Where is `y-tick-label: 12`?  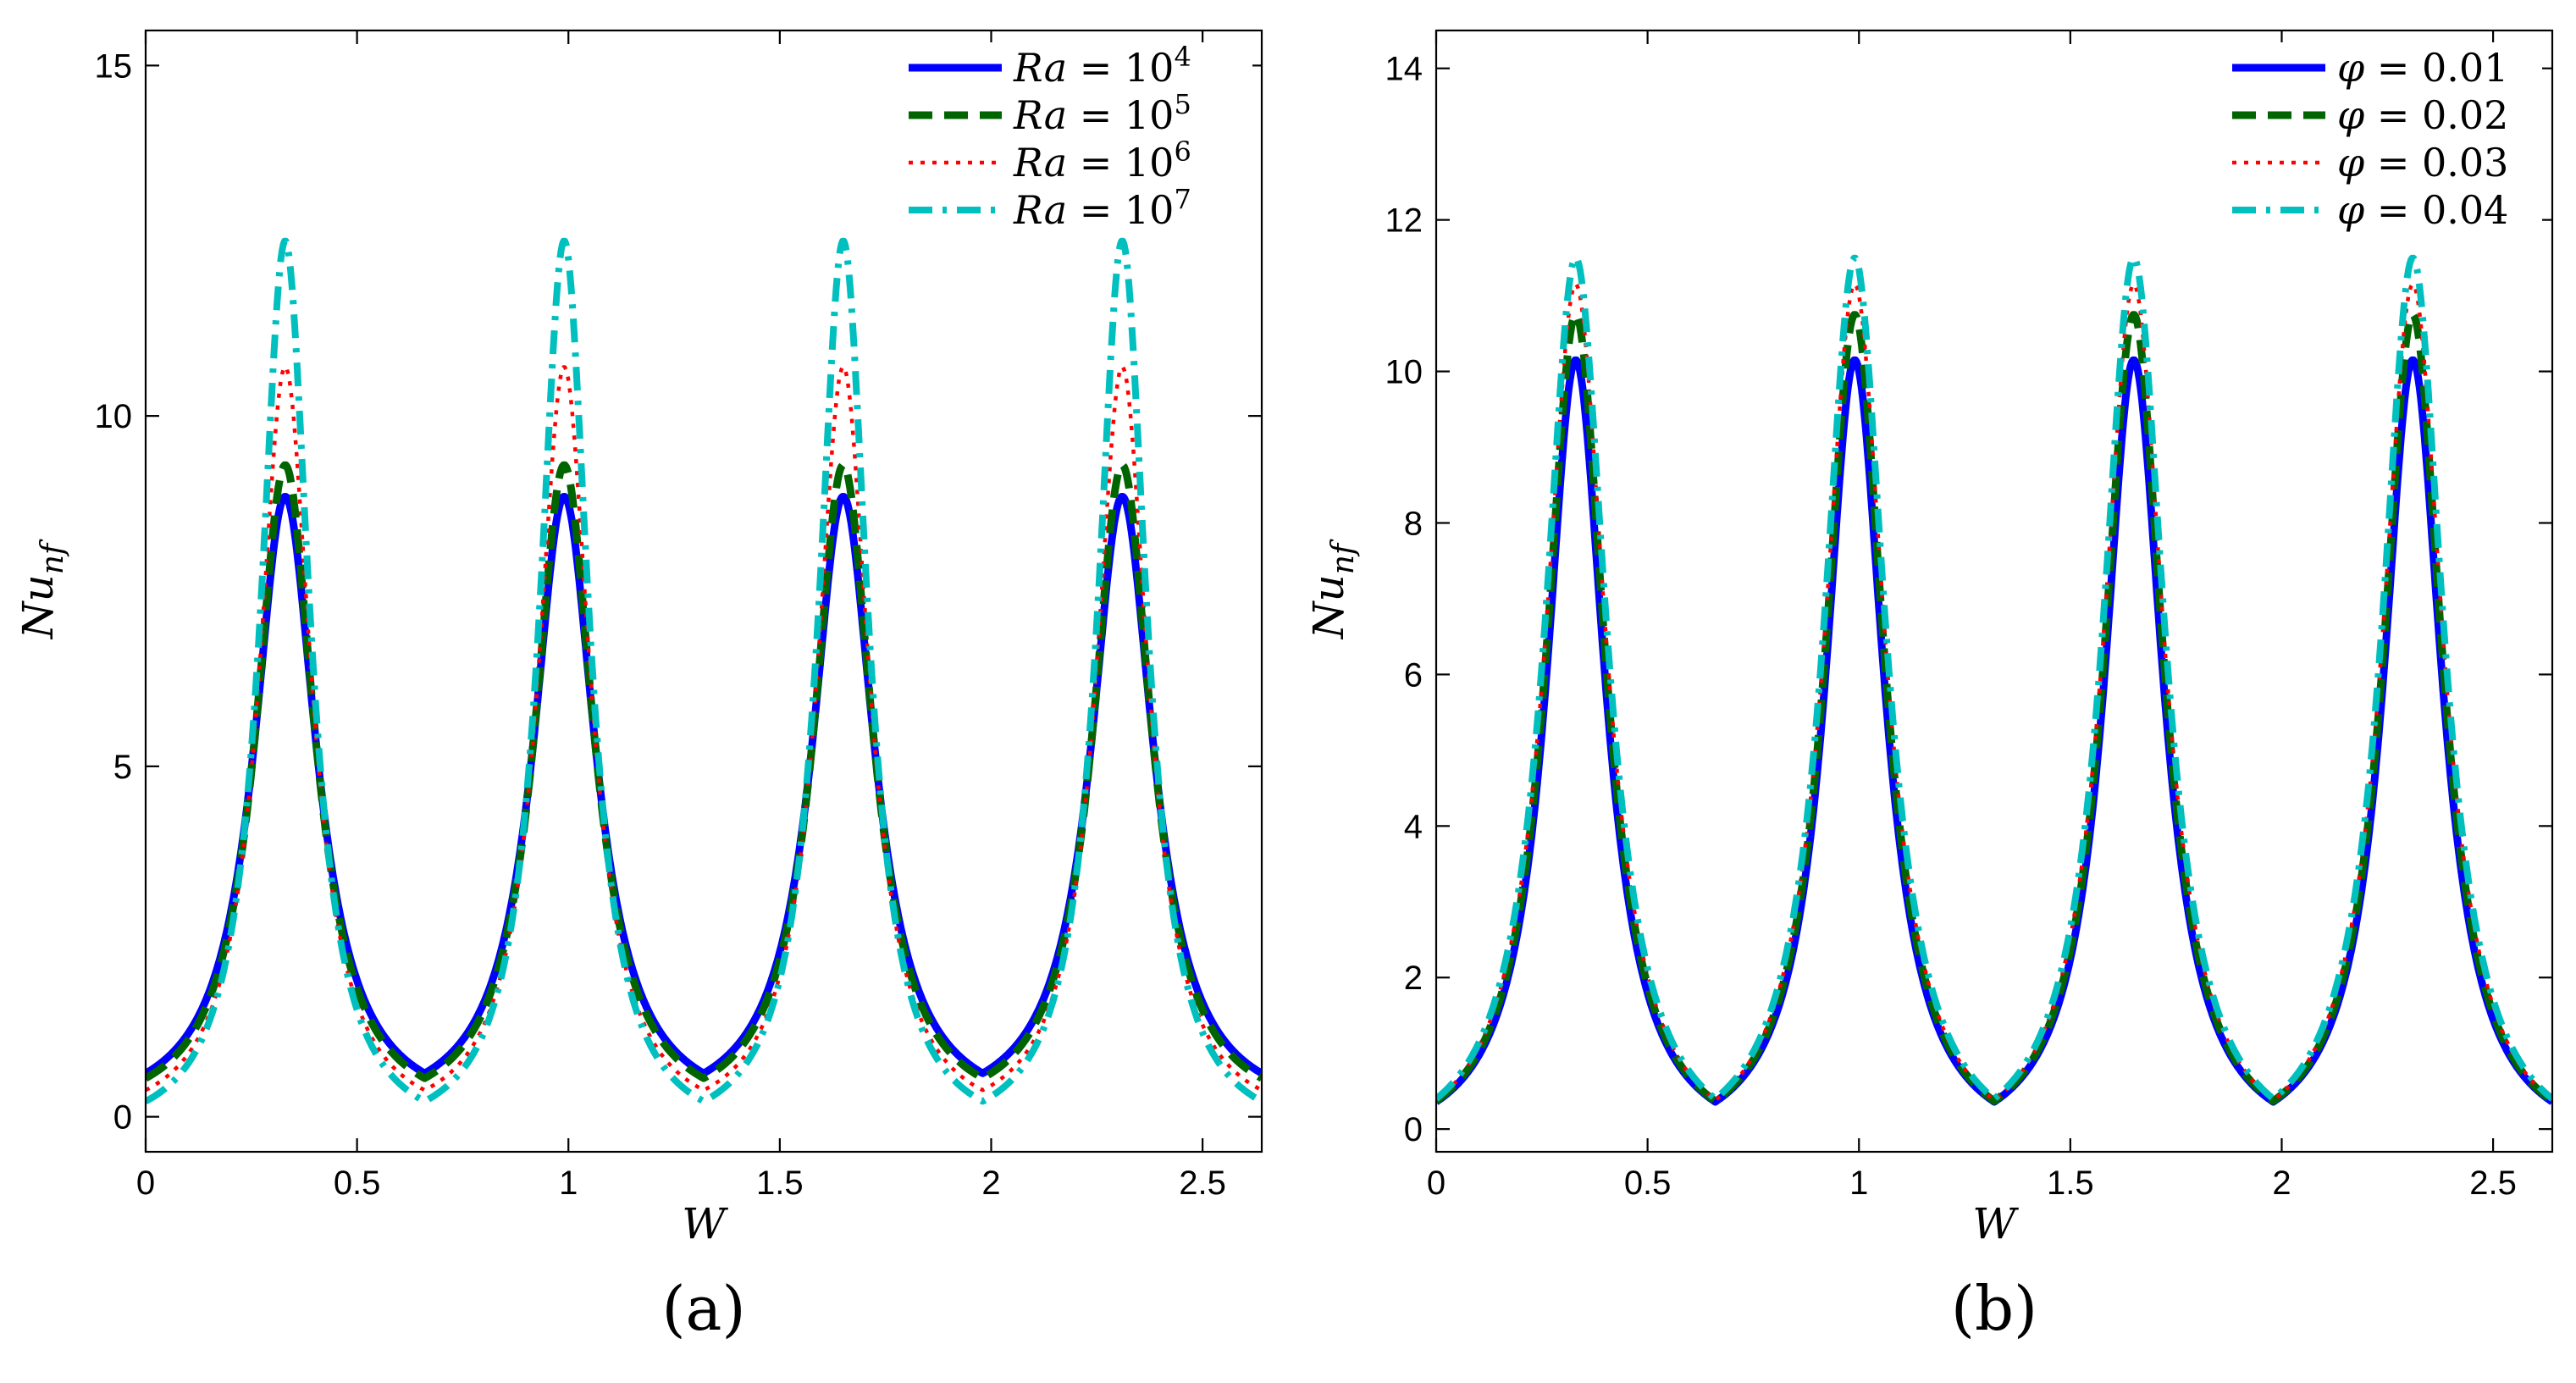 y-tick-label: 12 is located at coordinates (1404, 221).